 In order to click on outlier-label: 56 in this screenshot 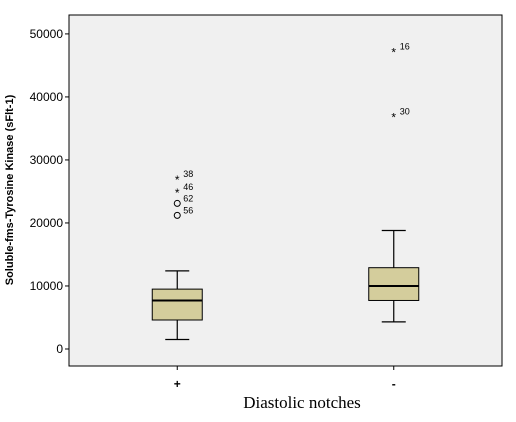, I will do `click(188, 210)`.